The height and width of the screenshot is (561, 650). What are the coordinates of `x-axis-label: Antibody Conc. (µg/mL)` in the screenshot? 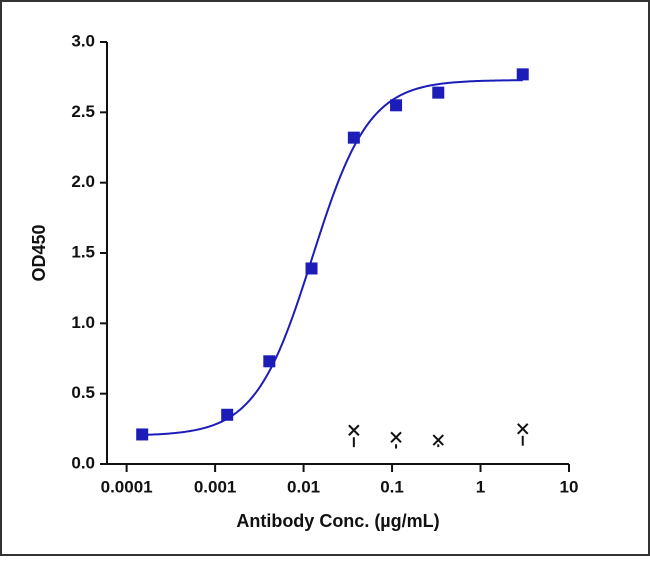 It's located at (337, 521).